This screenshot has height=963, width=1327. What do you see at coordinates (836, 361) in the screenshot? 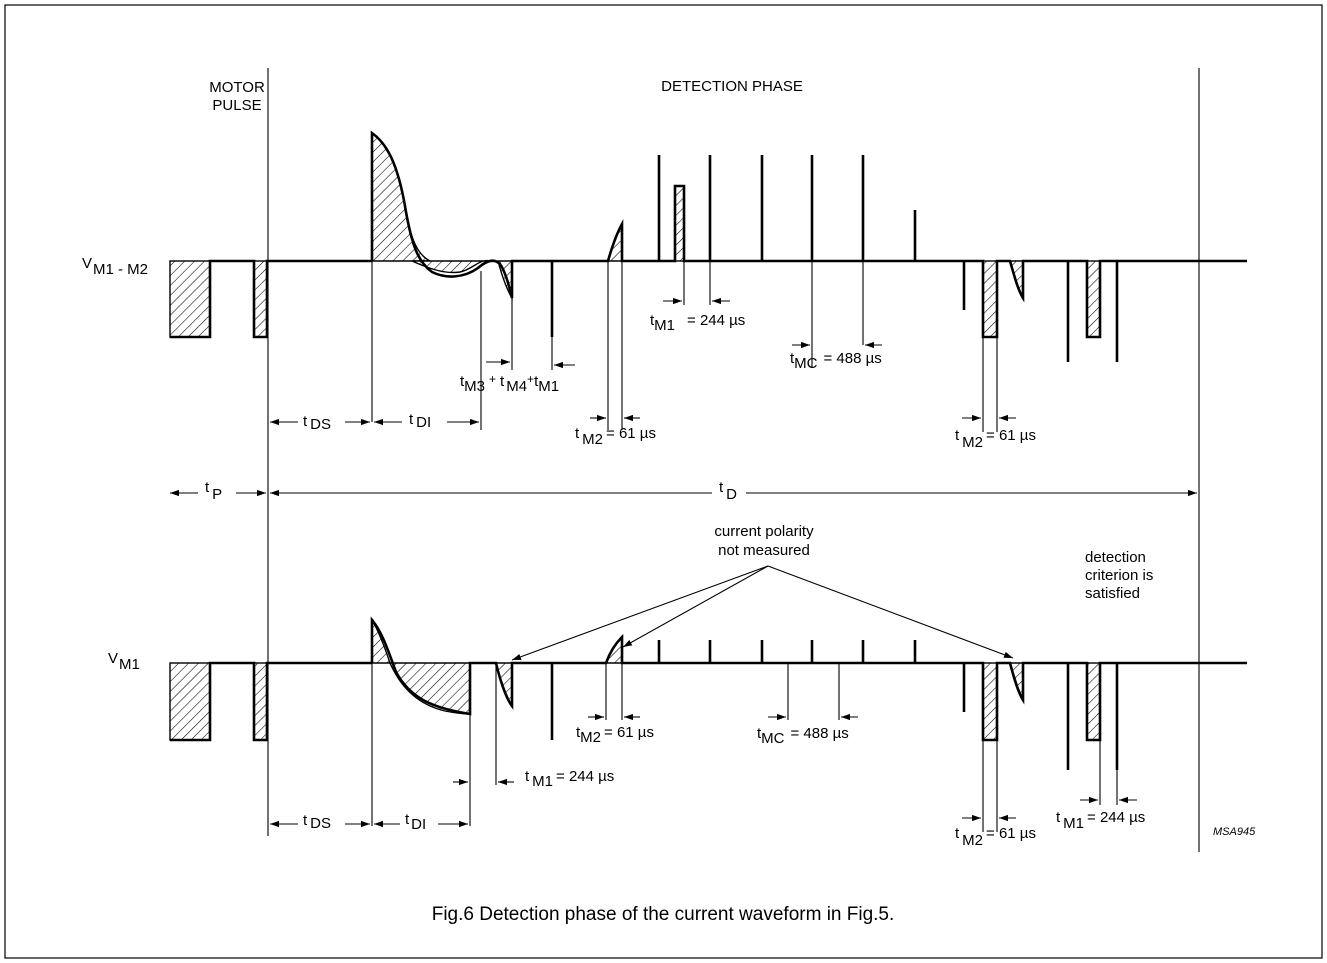
I see `tmc-label-top: tMC = 488 µs` at bounding box center [836, 361].